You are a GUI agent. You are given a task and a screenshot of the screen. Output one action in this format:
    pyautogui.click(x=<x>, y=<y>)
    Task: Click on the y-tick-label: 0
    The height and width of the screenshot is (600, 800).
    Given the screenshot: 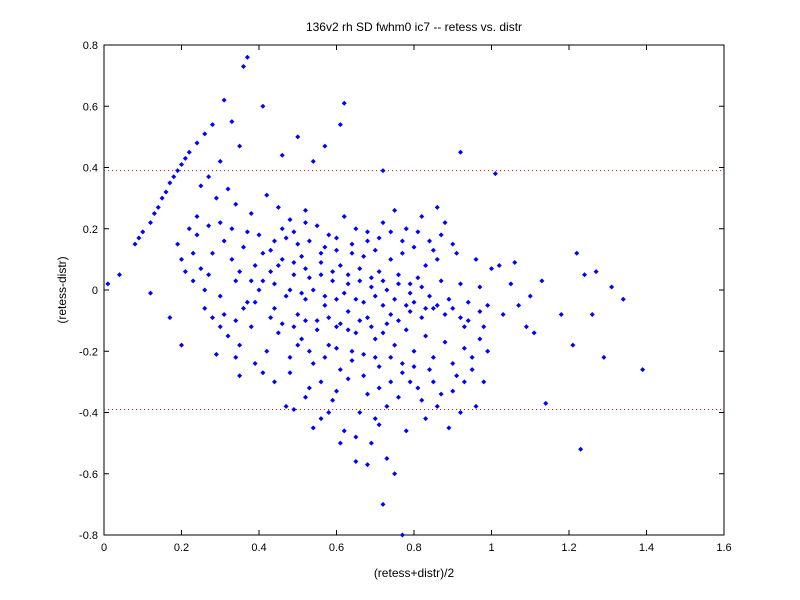 What is the action you would take?
    pyautogui.click(x=95, y=291)
    